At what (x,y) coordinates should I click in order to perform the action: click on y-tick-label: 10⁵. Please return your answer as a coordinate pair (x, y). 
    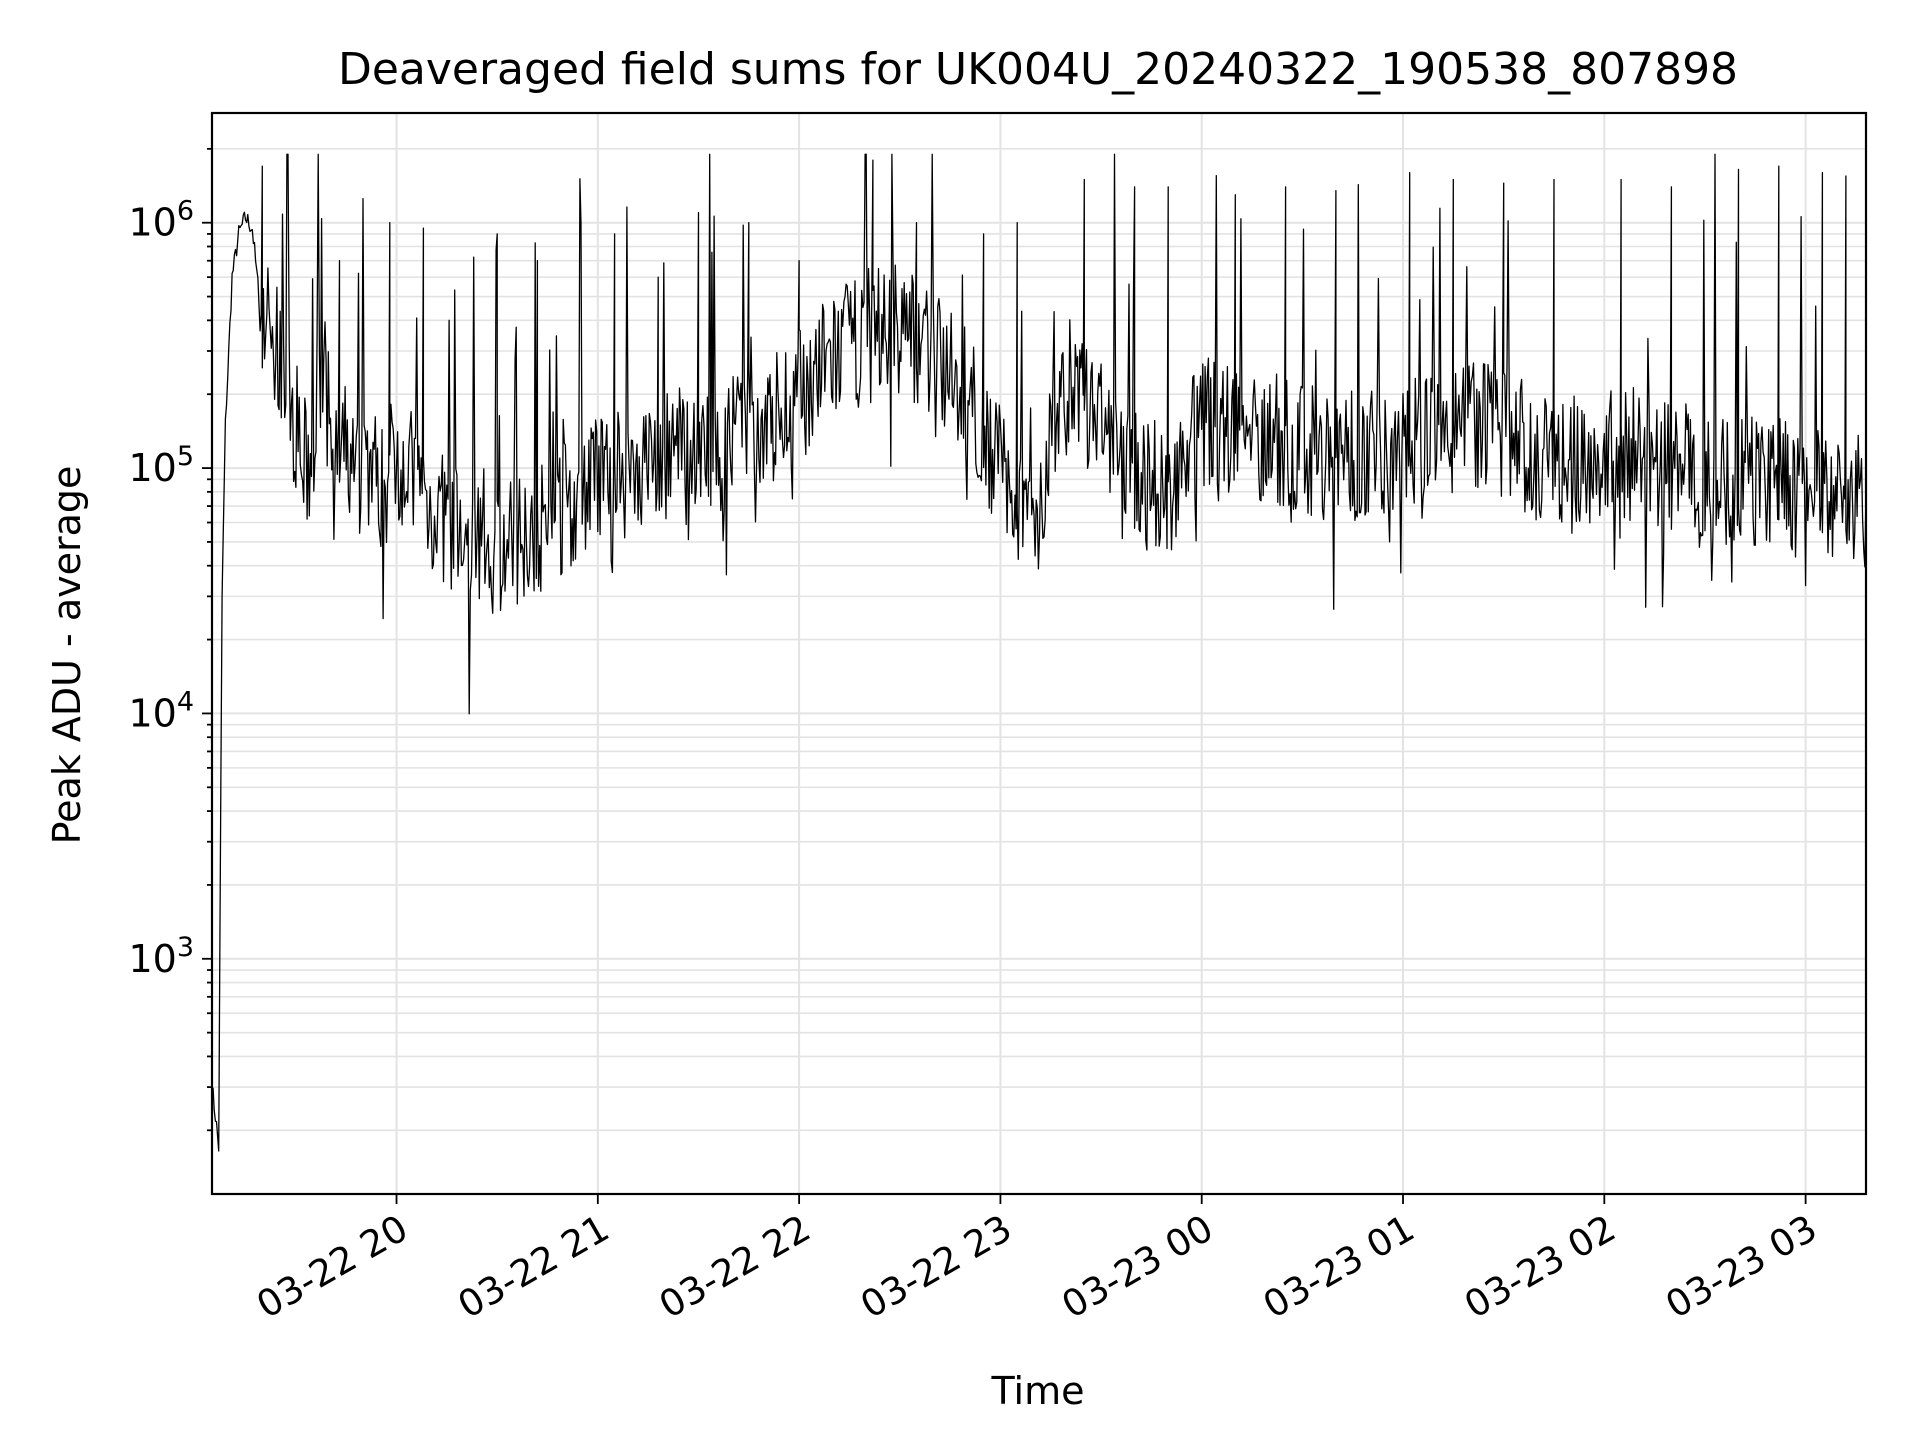
    Looking at the image, I should click on (161, 465).